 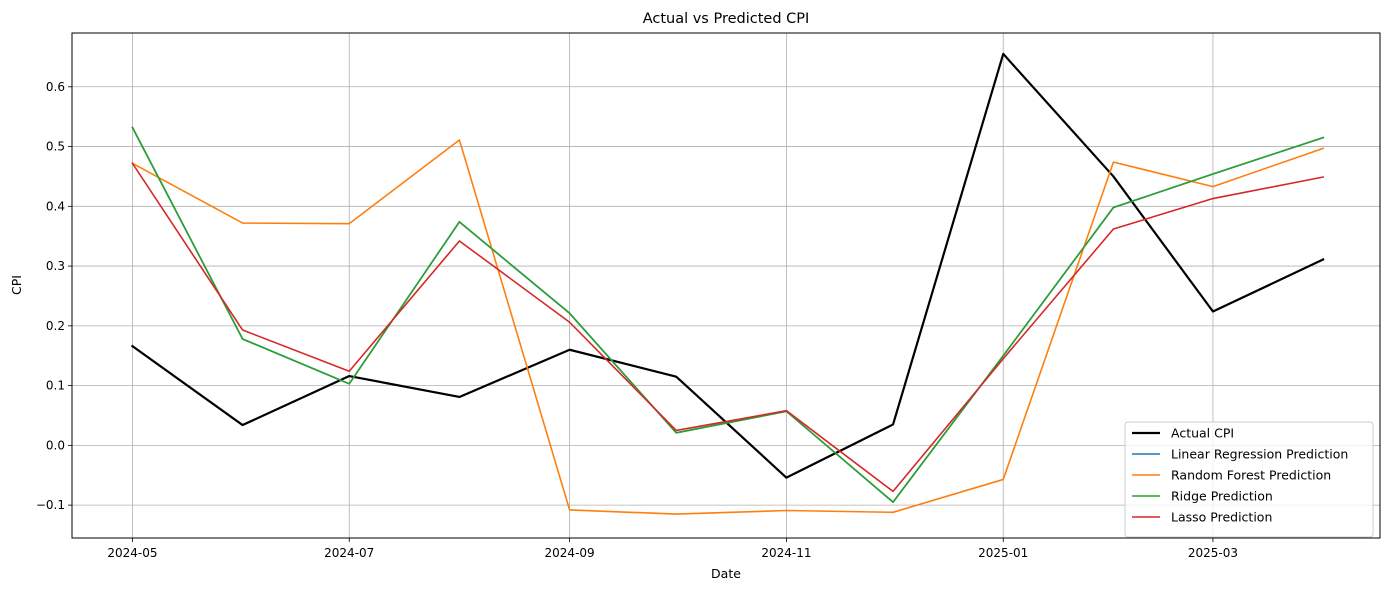 I want to click on y-tick-label: 0.5, so click(x=55, y=147).